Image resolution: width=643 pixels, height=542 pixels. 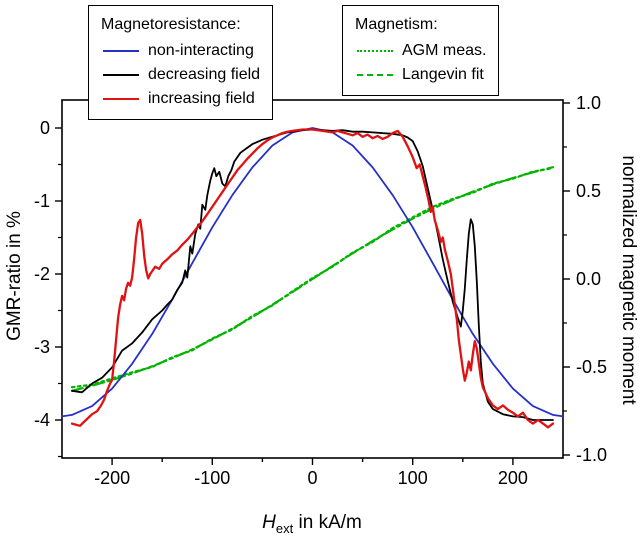 What do you see at coordinates (591, 455) in the screenshot?
I see `y-right-tick-label: -1.0` at bounding box center [591, 455].